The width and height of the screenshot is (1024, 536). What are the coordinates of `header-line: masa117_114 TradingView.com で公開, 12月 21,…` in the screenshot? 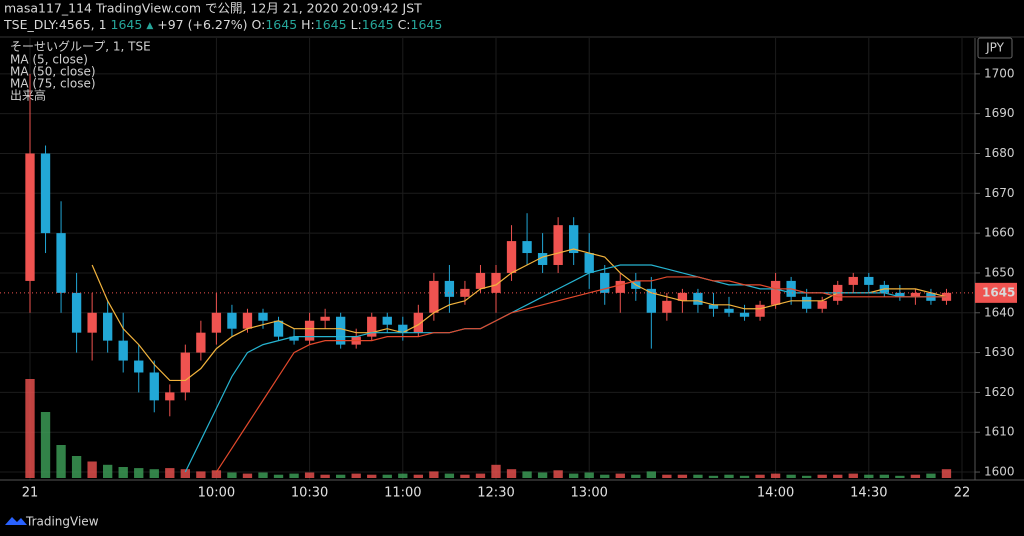 It's located at (213, 8).